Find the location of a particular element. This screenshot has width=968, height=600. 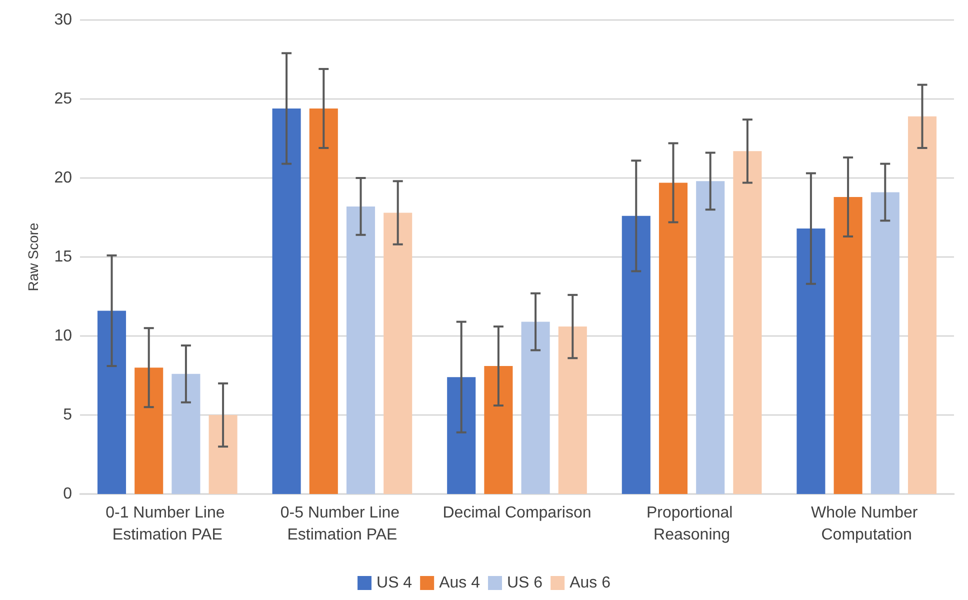

y-tick-label: 5 is located at coordinates (67, 415).